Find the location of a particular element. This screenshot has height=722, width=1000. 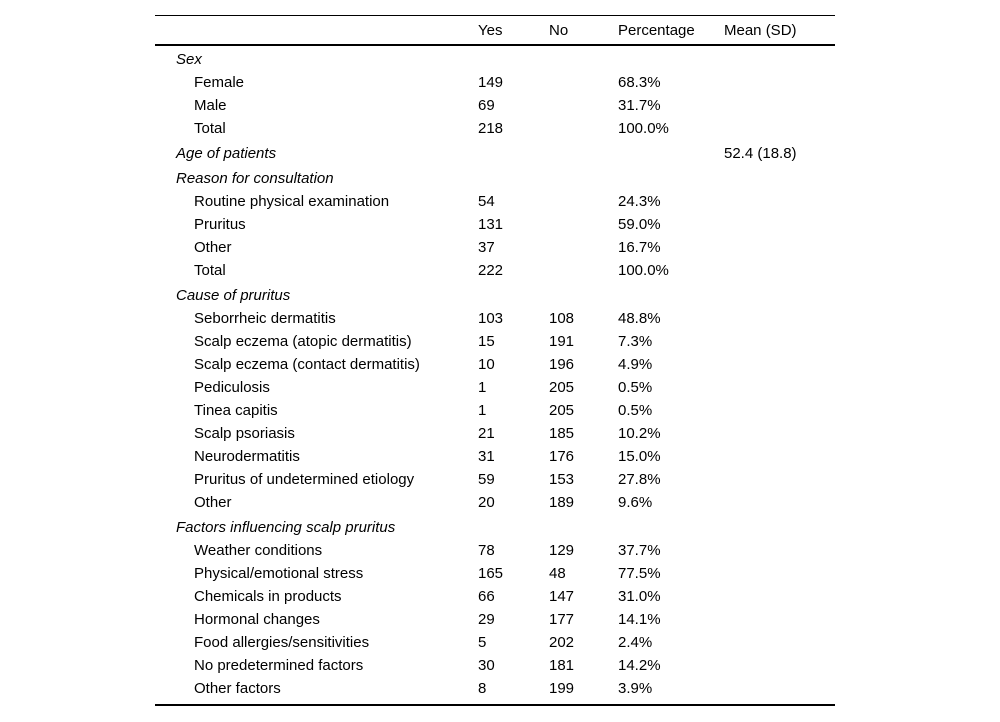

row-label: Neurodermatitis is located at coordinates (247, 456).